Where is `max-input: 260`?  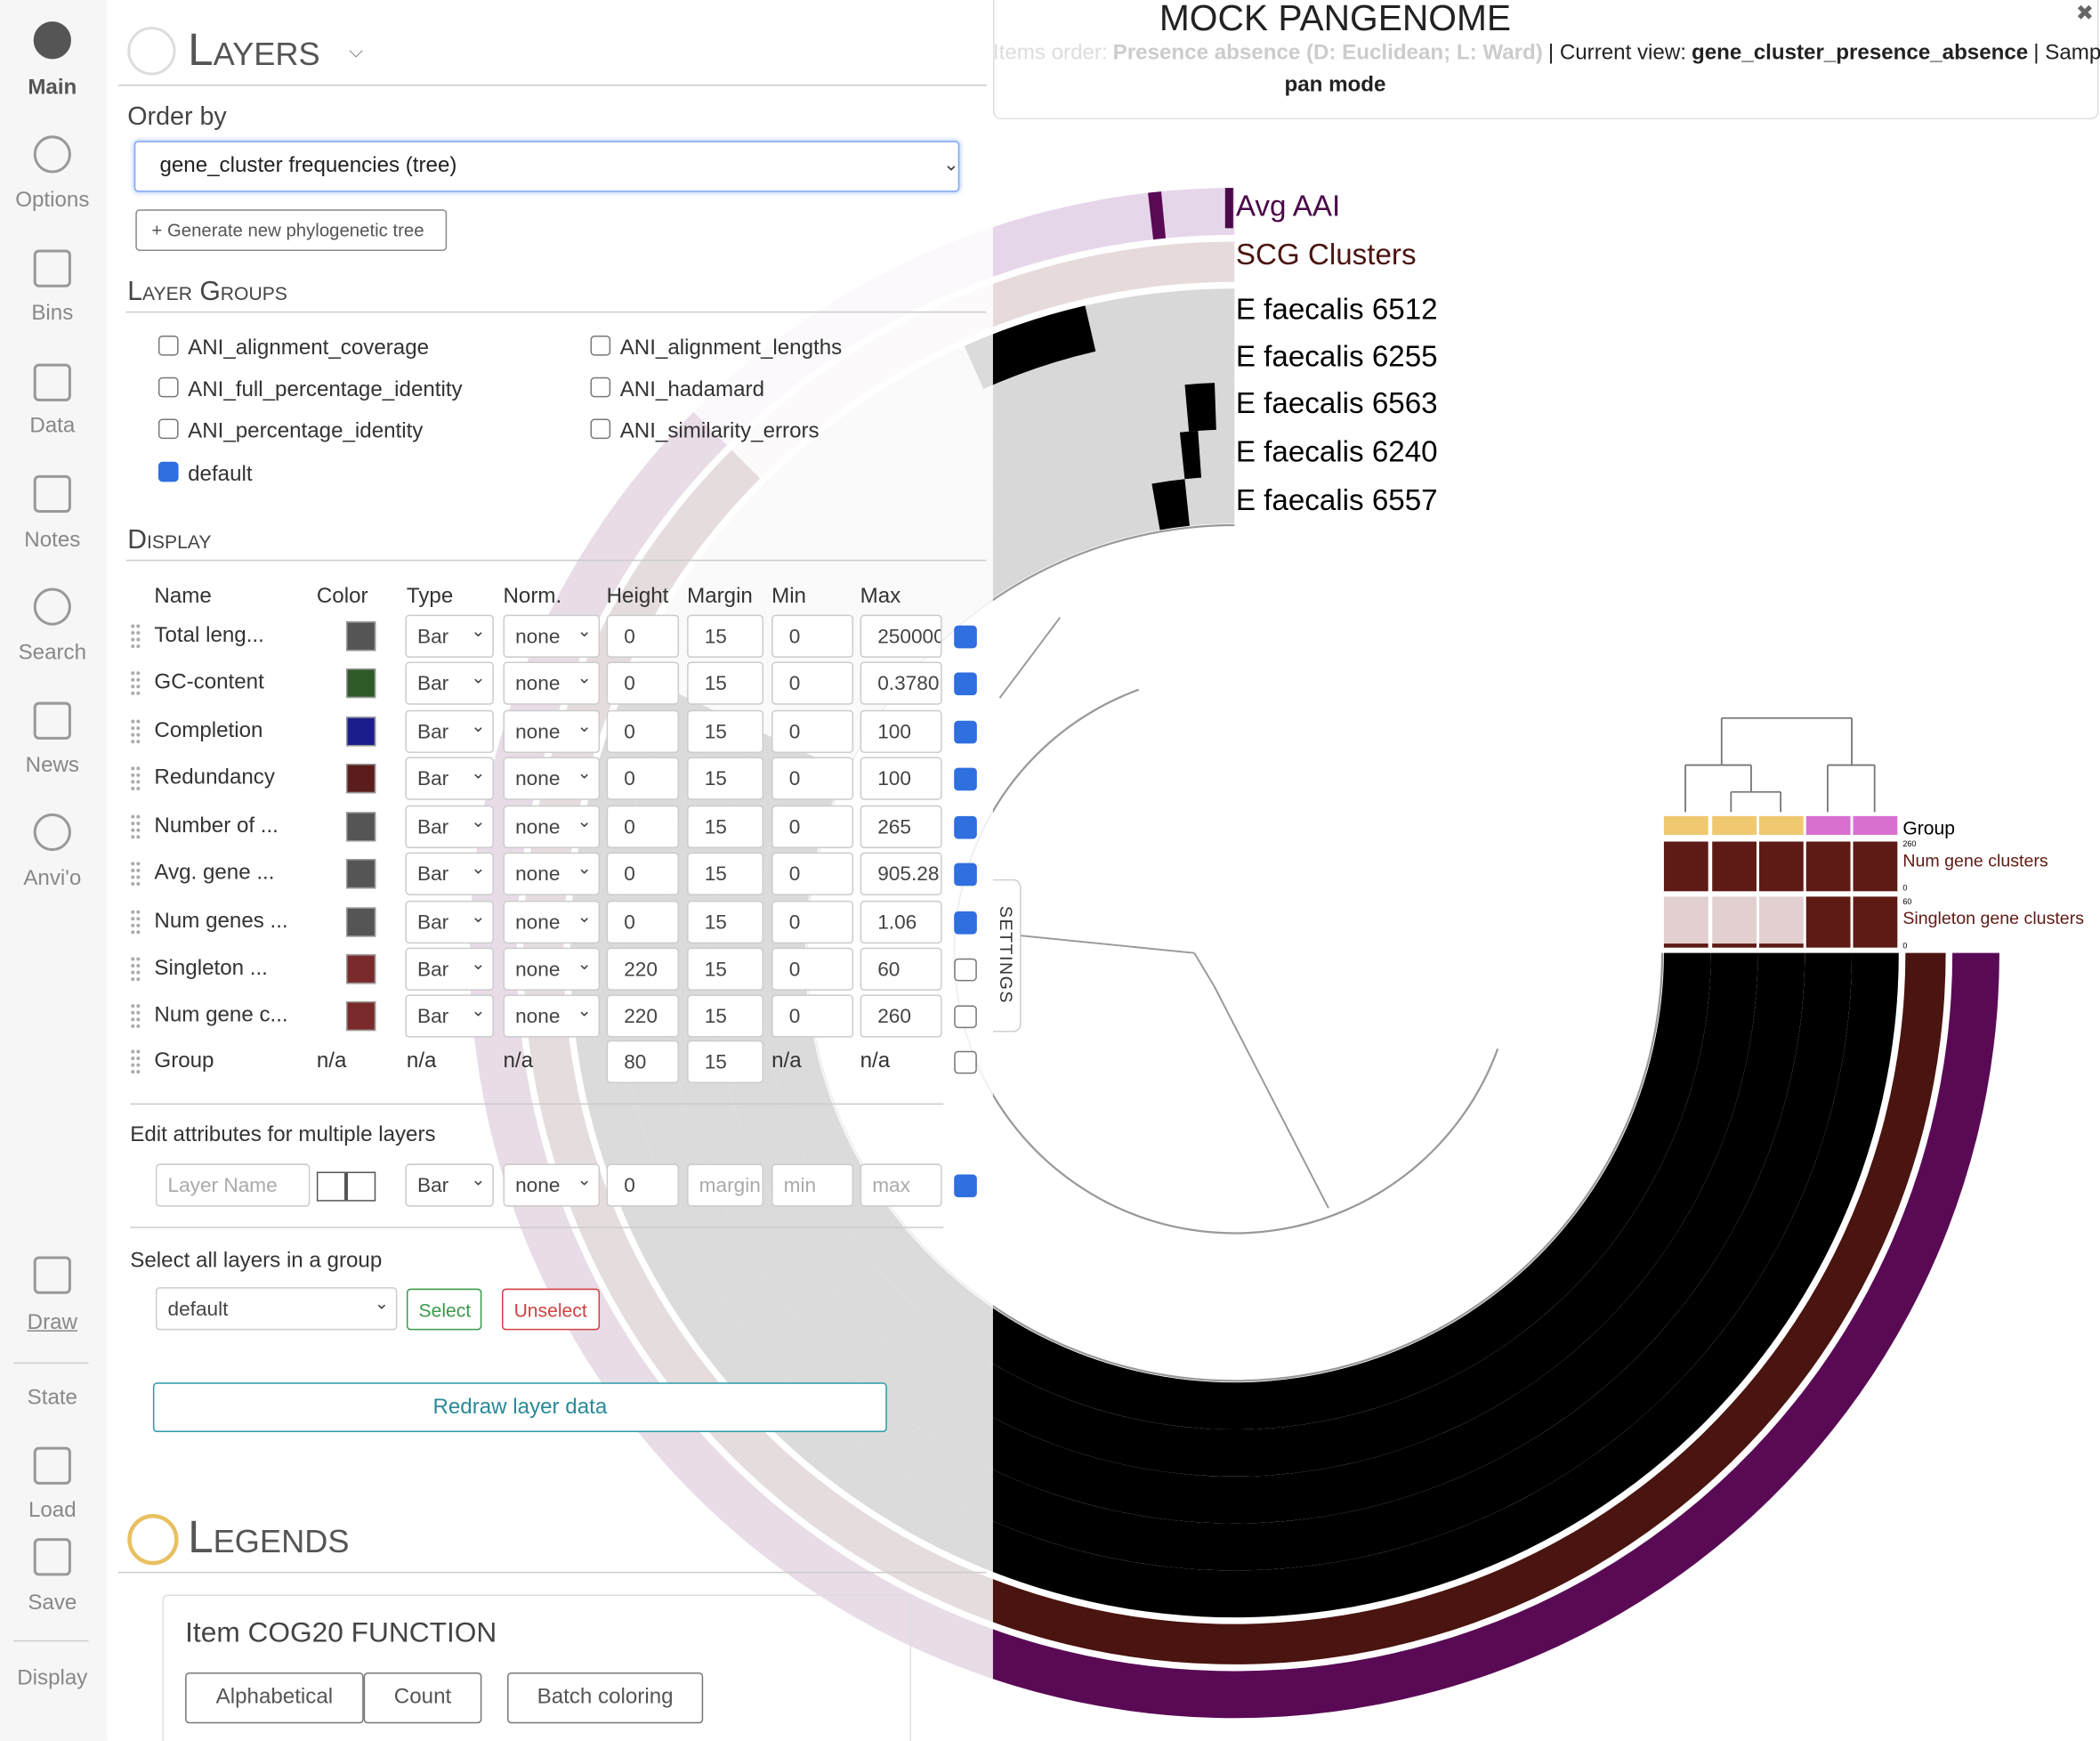
max-input: 260 is located at coordinates (901, 1016).